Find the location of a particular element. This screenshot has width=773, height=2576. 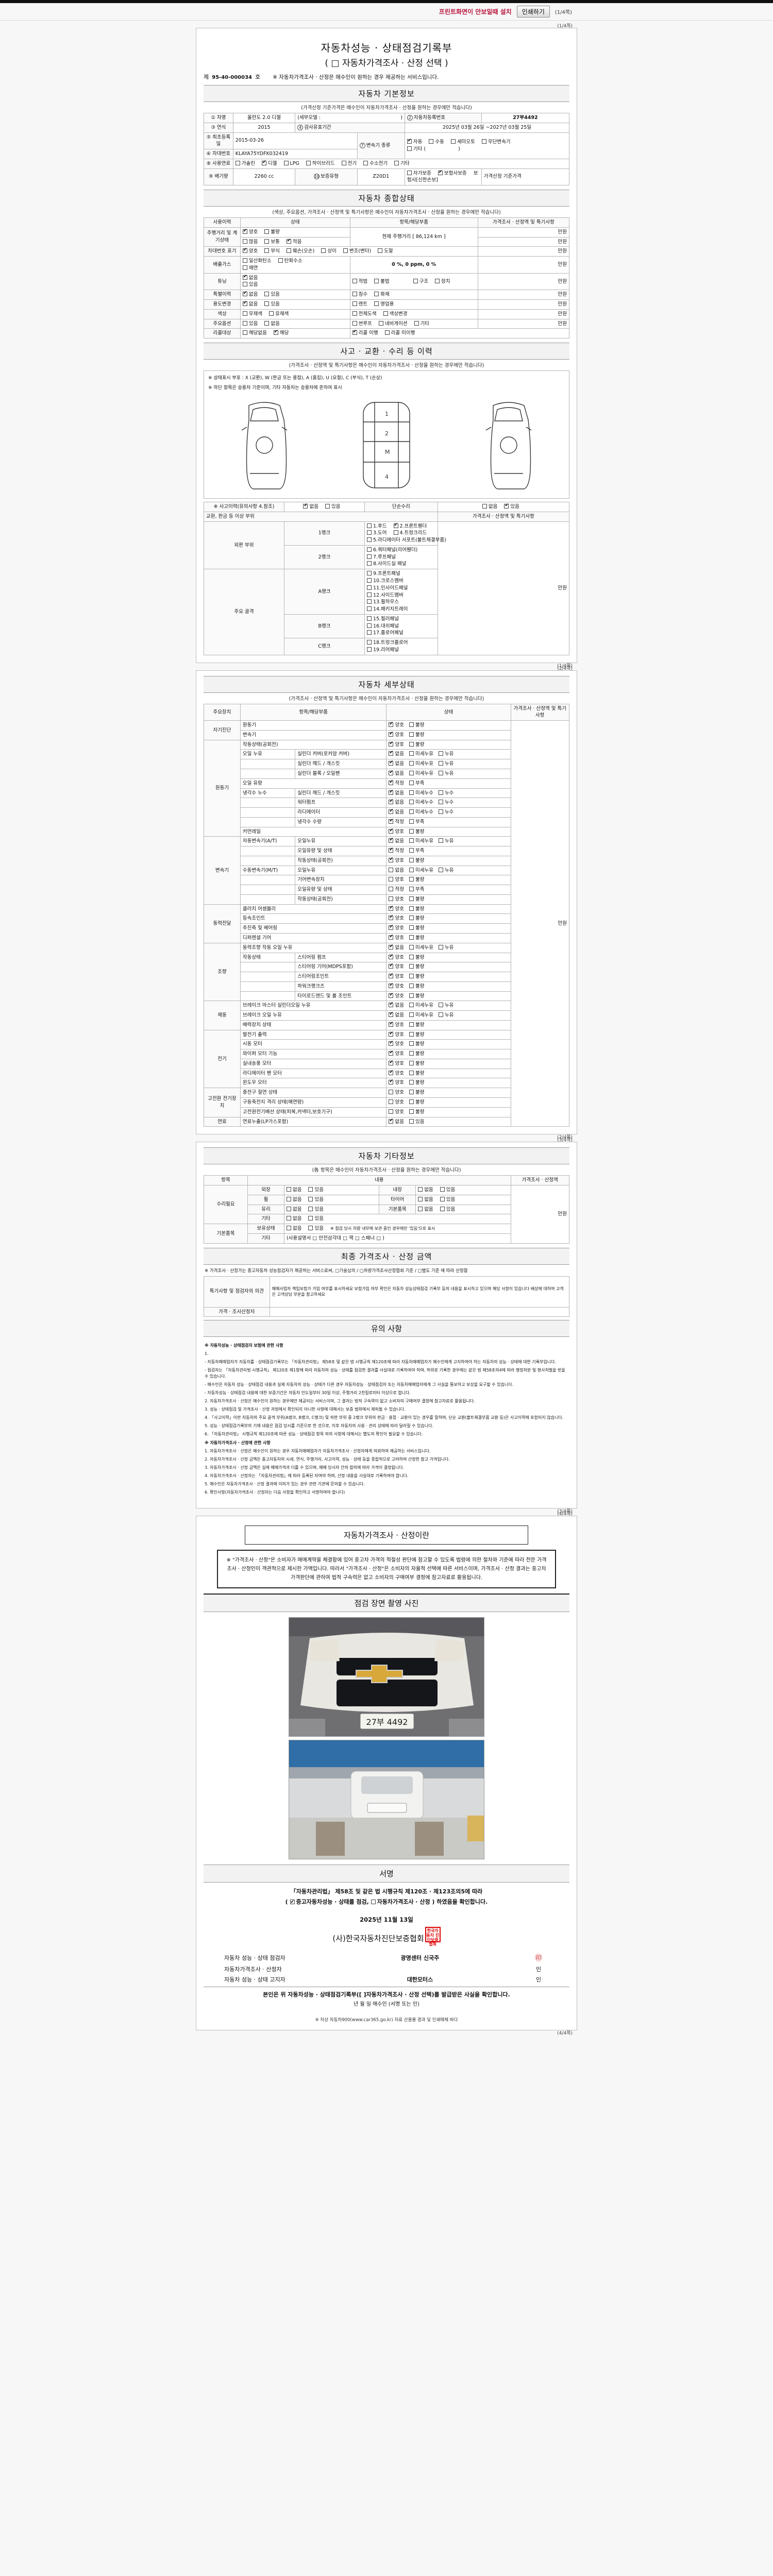

trans-opt-other: 기타 ( ) is located at coordinates (433, 149).